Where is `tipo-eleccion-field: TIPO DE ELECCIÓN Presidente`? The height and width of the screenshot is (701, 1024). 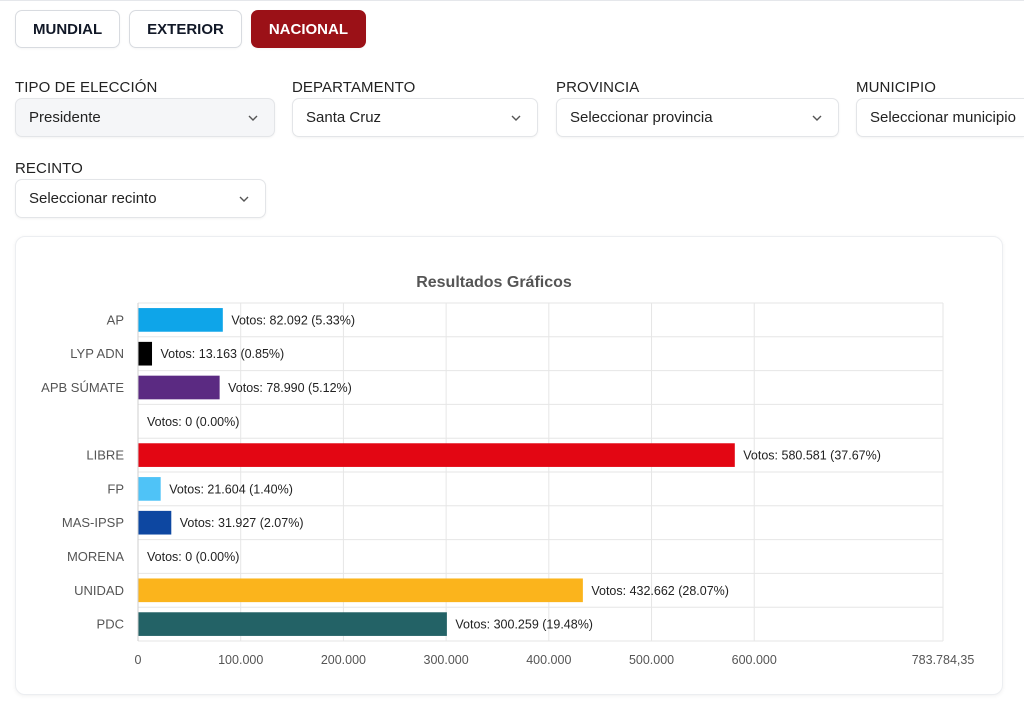
tipo-eleccion-field: TIPO DE ELECCIÓN Presidente is located at coordinates (145, 108).